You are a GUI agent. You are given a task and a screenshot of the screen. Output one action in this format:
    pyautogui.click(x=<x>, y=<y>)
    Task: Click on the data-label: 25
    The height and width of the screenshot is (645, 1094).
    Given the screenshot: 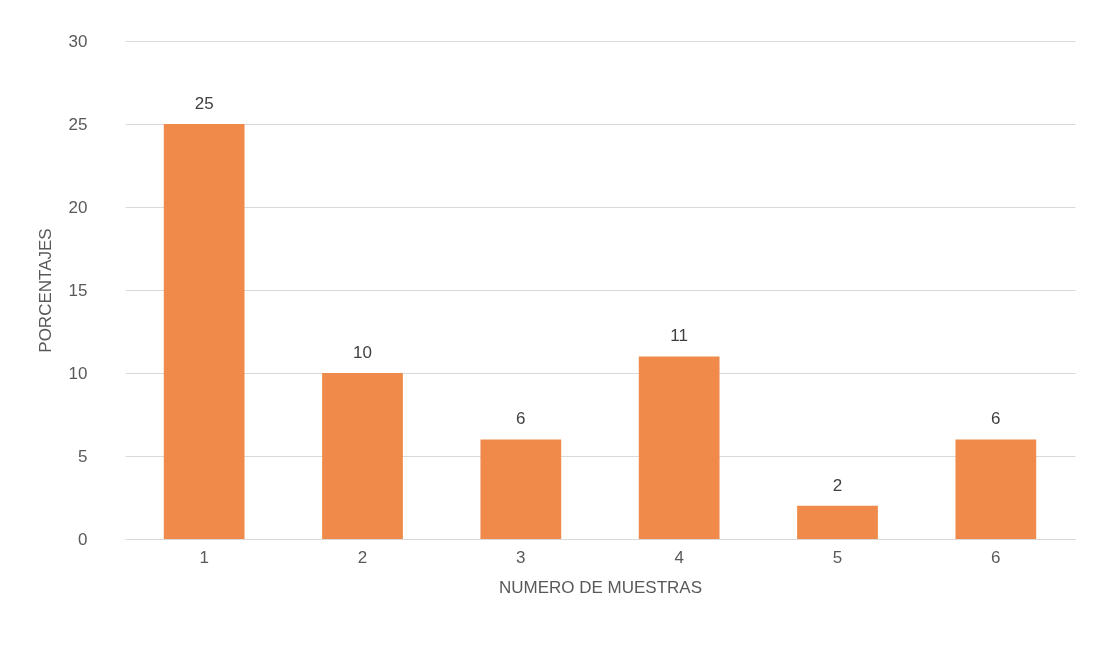 What is the action you would take?
    pyautogui.click(x=204, y=103)
    